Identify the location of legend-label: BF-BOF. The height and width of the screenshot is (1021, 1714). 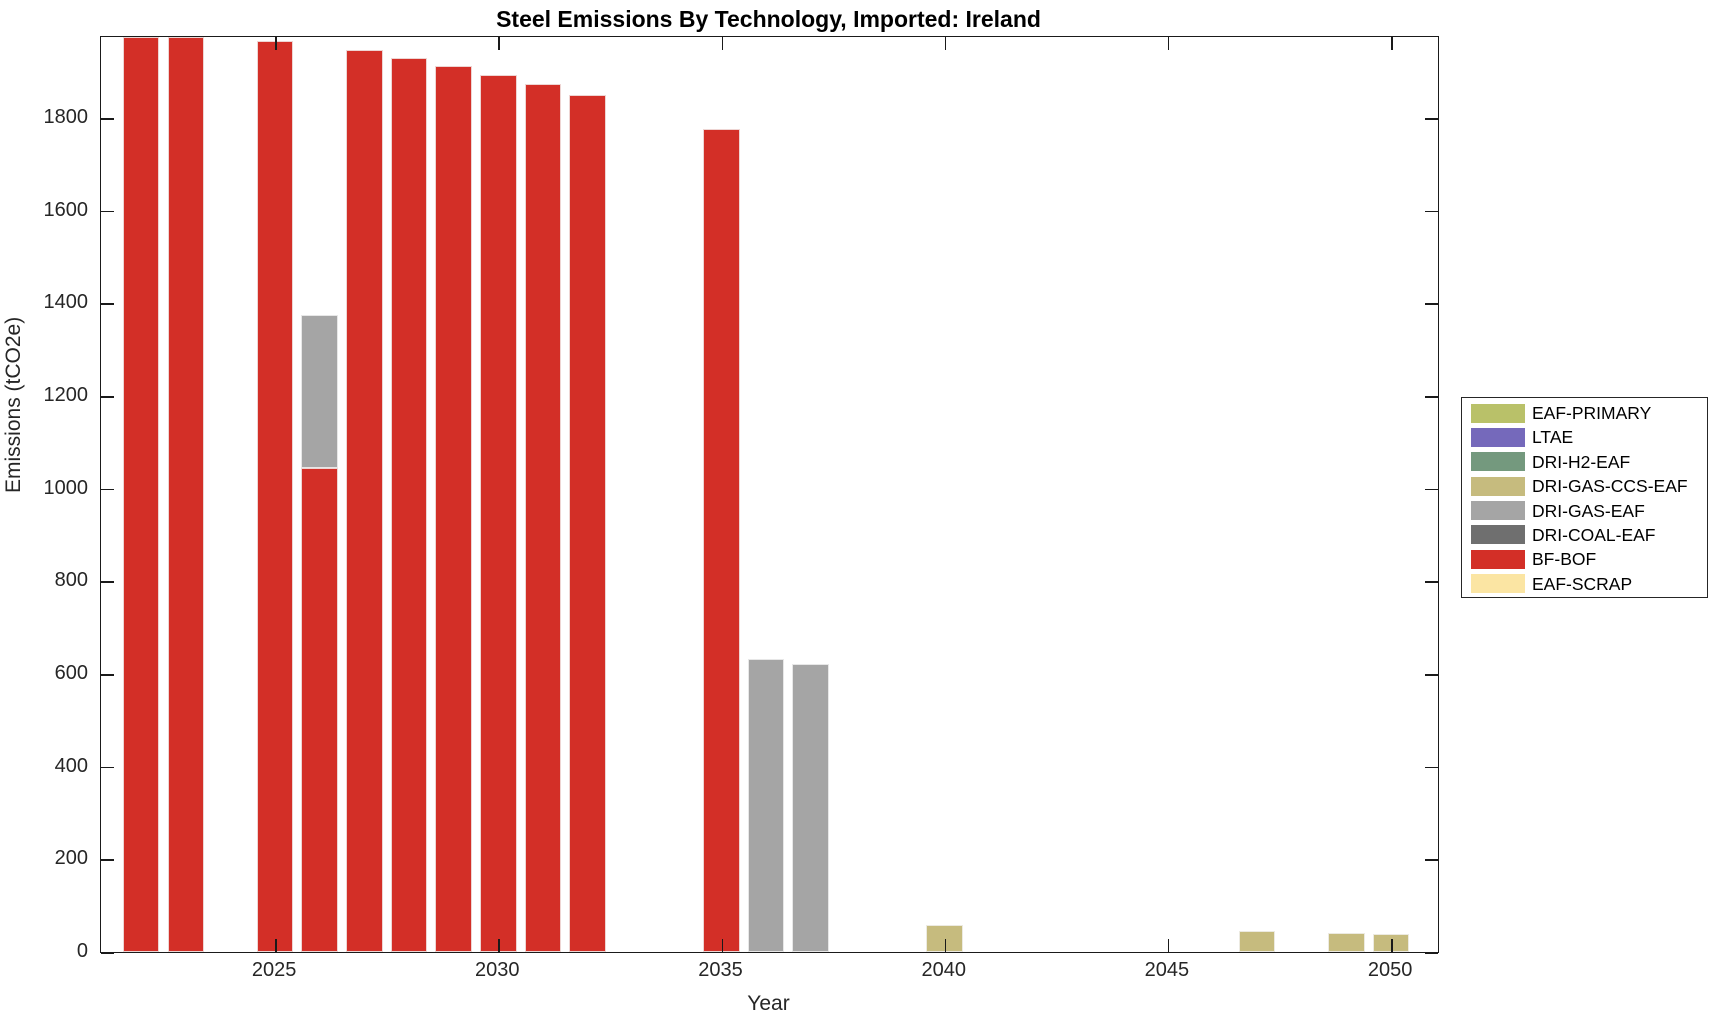
(1564, 559).